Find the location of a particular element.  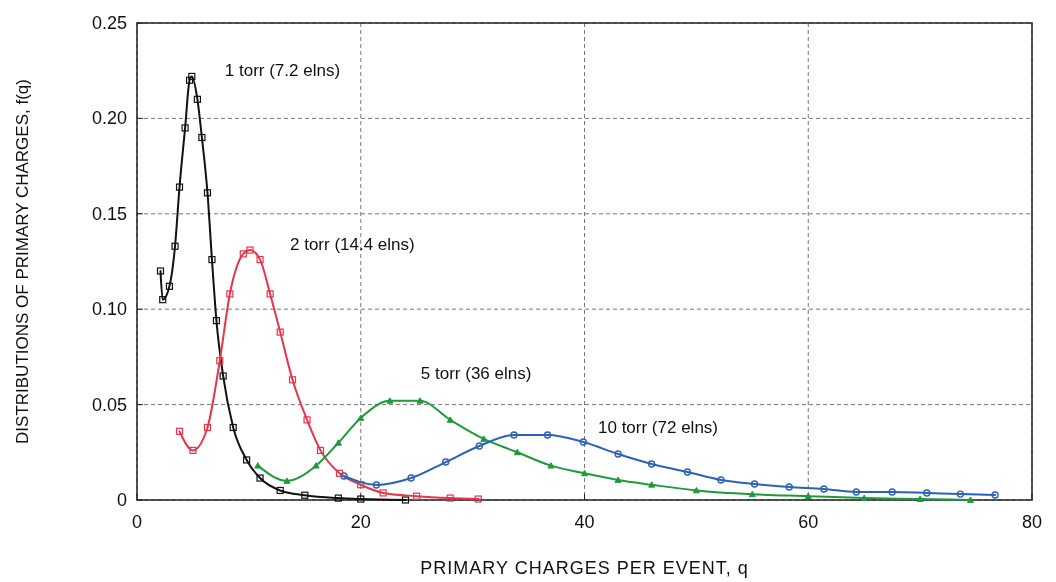

series-label: 2 torr (14.4 elns) is located at coordinates (352, 245).